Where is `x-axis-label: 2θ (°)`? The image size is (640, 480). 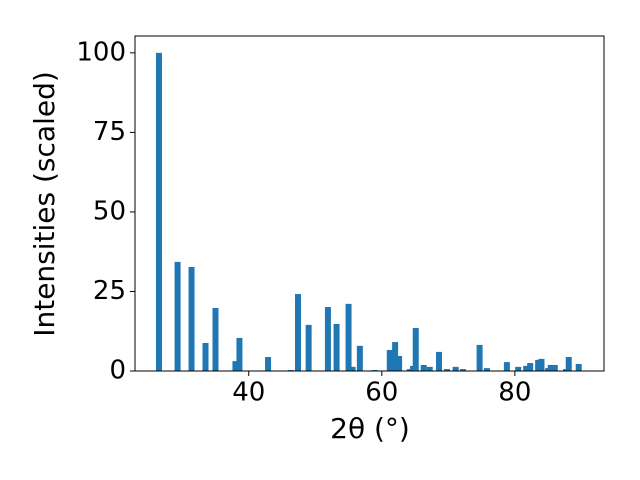 x-axis-label: 2θ (°) is located at coordinates (370, 428).